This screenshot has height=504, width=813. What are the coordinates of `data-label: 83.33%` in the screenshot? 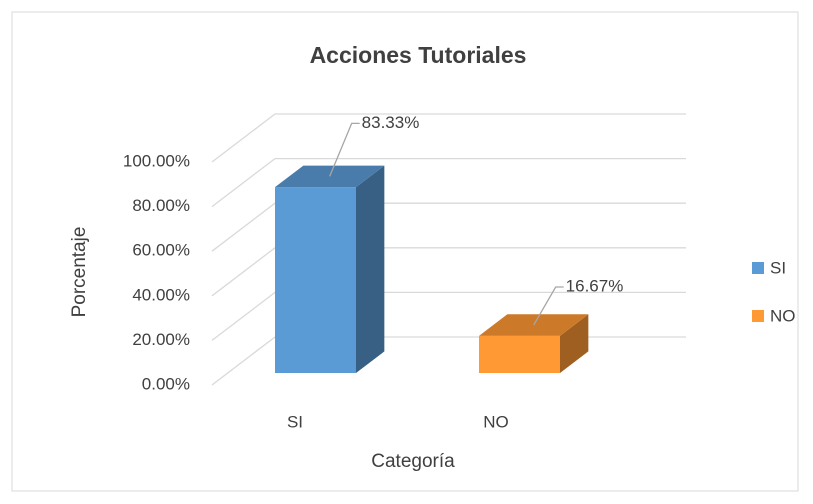 It's located at (391, 122).